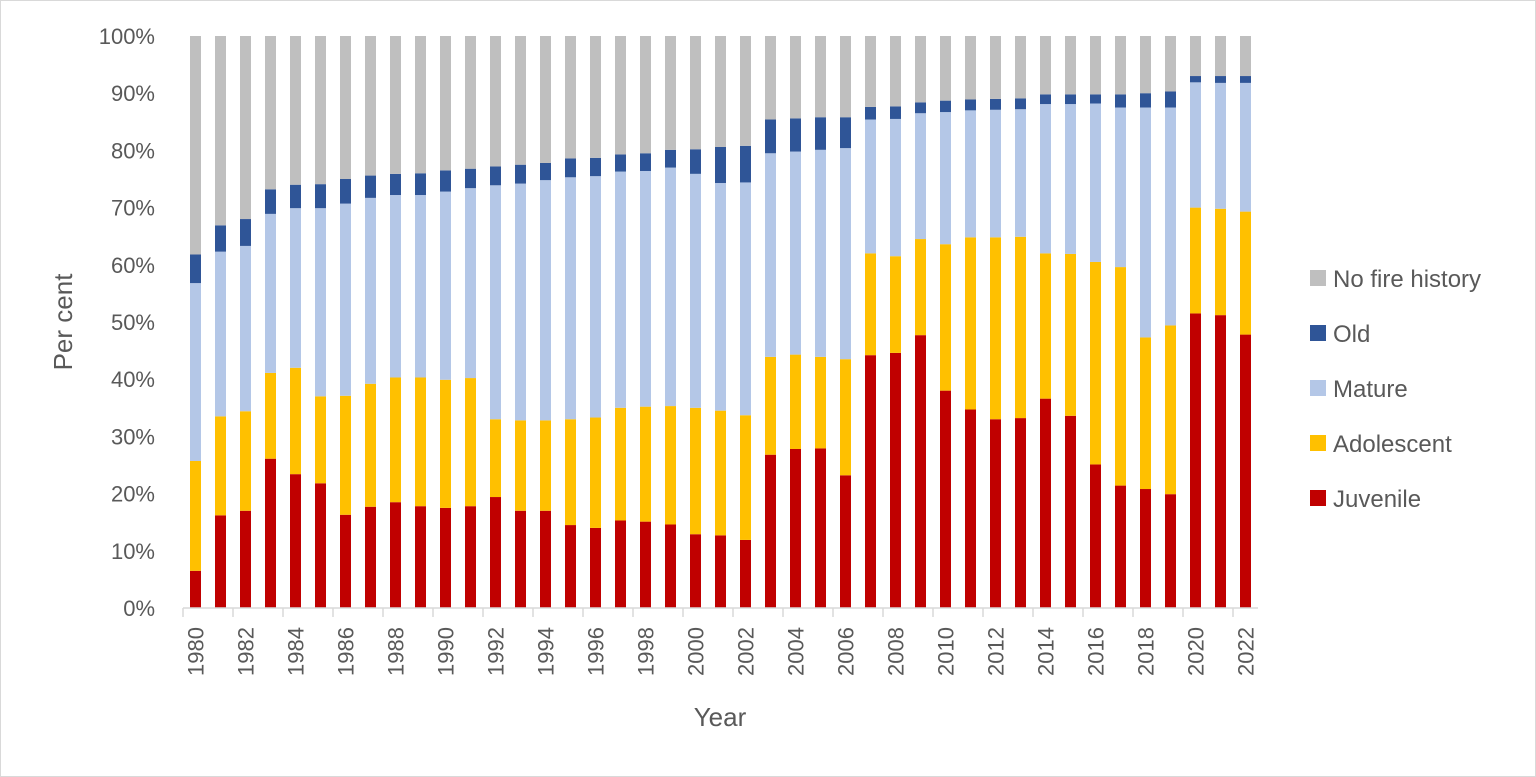  Describe the element at coordinates (1020, 327) in the screenshot. I see `bar-adolescent-2013` at that location.